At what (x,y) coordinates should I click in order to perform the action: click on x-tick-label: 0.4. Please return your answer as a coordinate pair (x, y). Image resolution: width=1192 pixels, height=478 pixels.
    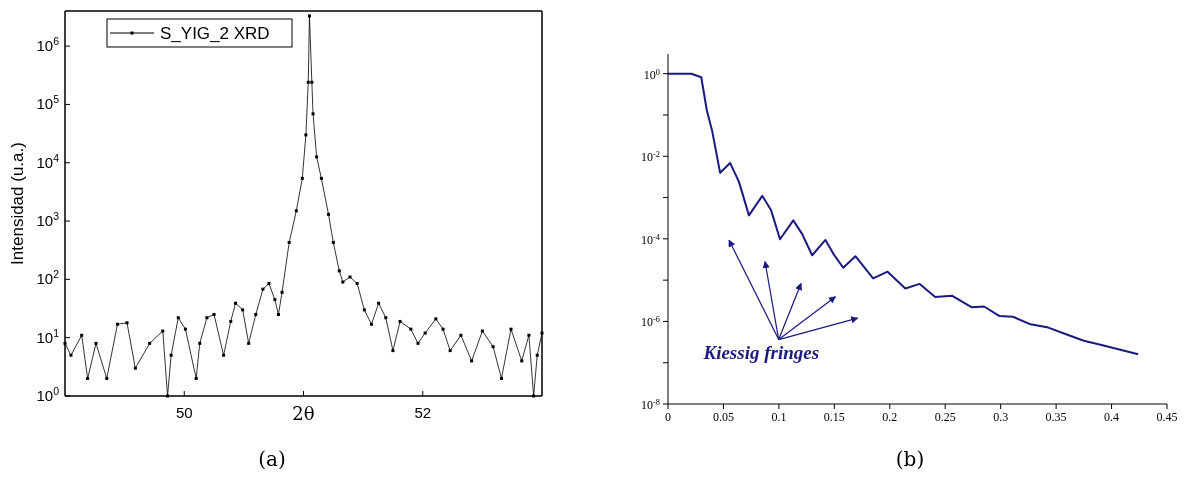
    Looking at the image, I should click on (1112, 417).